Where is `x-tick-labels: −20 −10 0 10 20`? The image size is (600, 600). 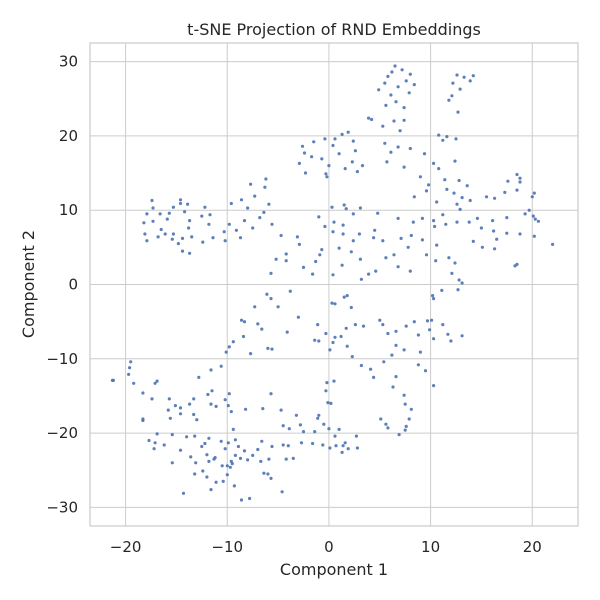
x-tick-labels: −20 −10 0 10 20 is located at coordinates (326, 547).